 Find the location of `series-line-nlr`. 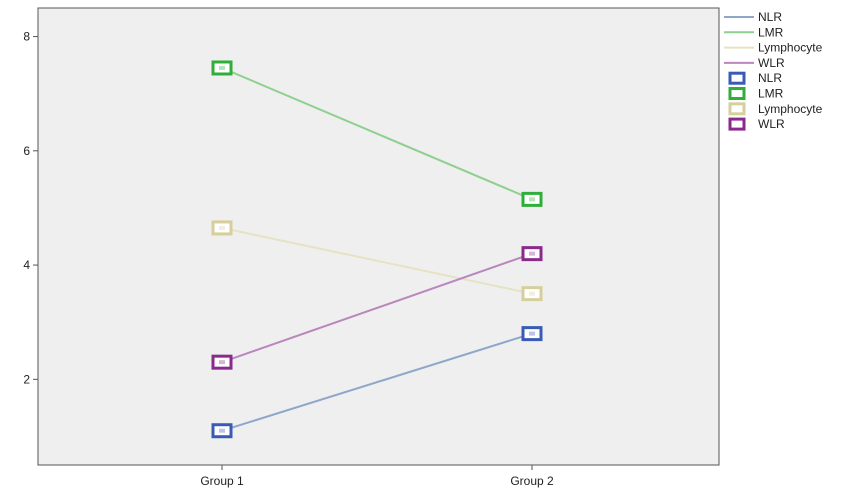

series-line-nlr is located at coordinates (377, 382).